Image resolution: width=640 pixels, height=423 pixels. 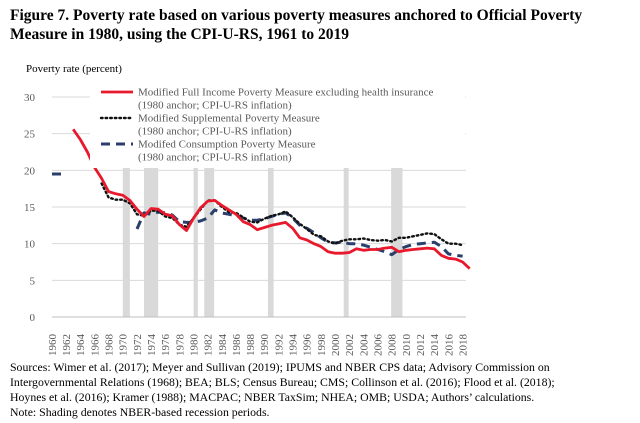 I want to click on x-tick-label-1962: 1962, so click(x=67, y=345).